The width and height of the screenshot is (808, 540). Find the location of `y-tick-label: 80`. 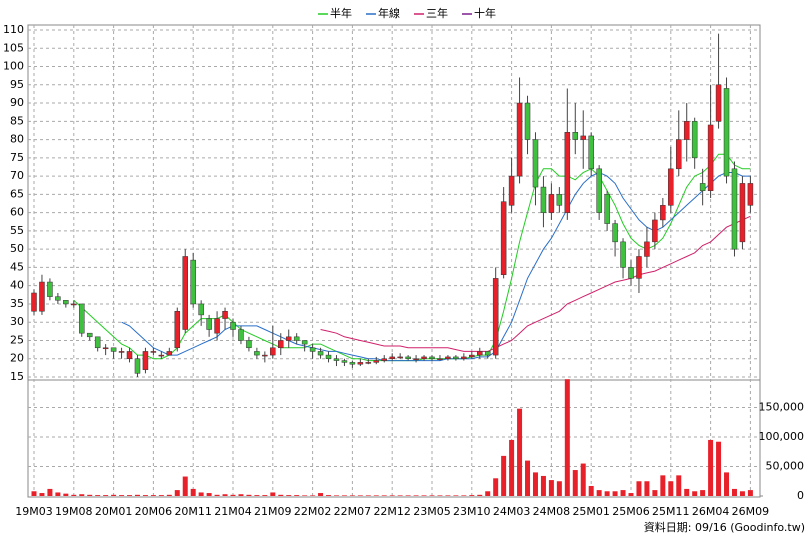

y-tick-label: 80 is located at coordinates (17, 139).